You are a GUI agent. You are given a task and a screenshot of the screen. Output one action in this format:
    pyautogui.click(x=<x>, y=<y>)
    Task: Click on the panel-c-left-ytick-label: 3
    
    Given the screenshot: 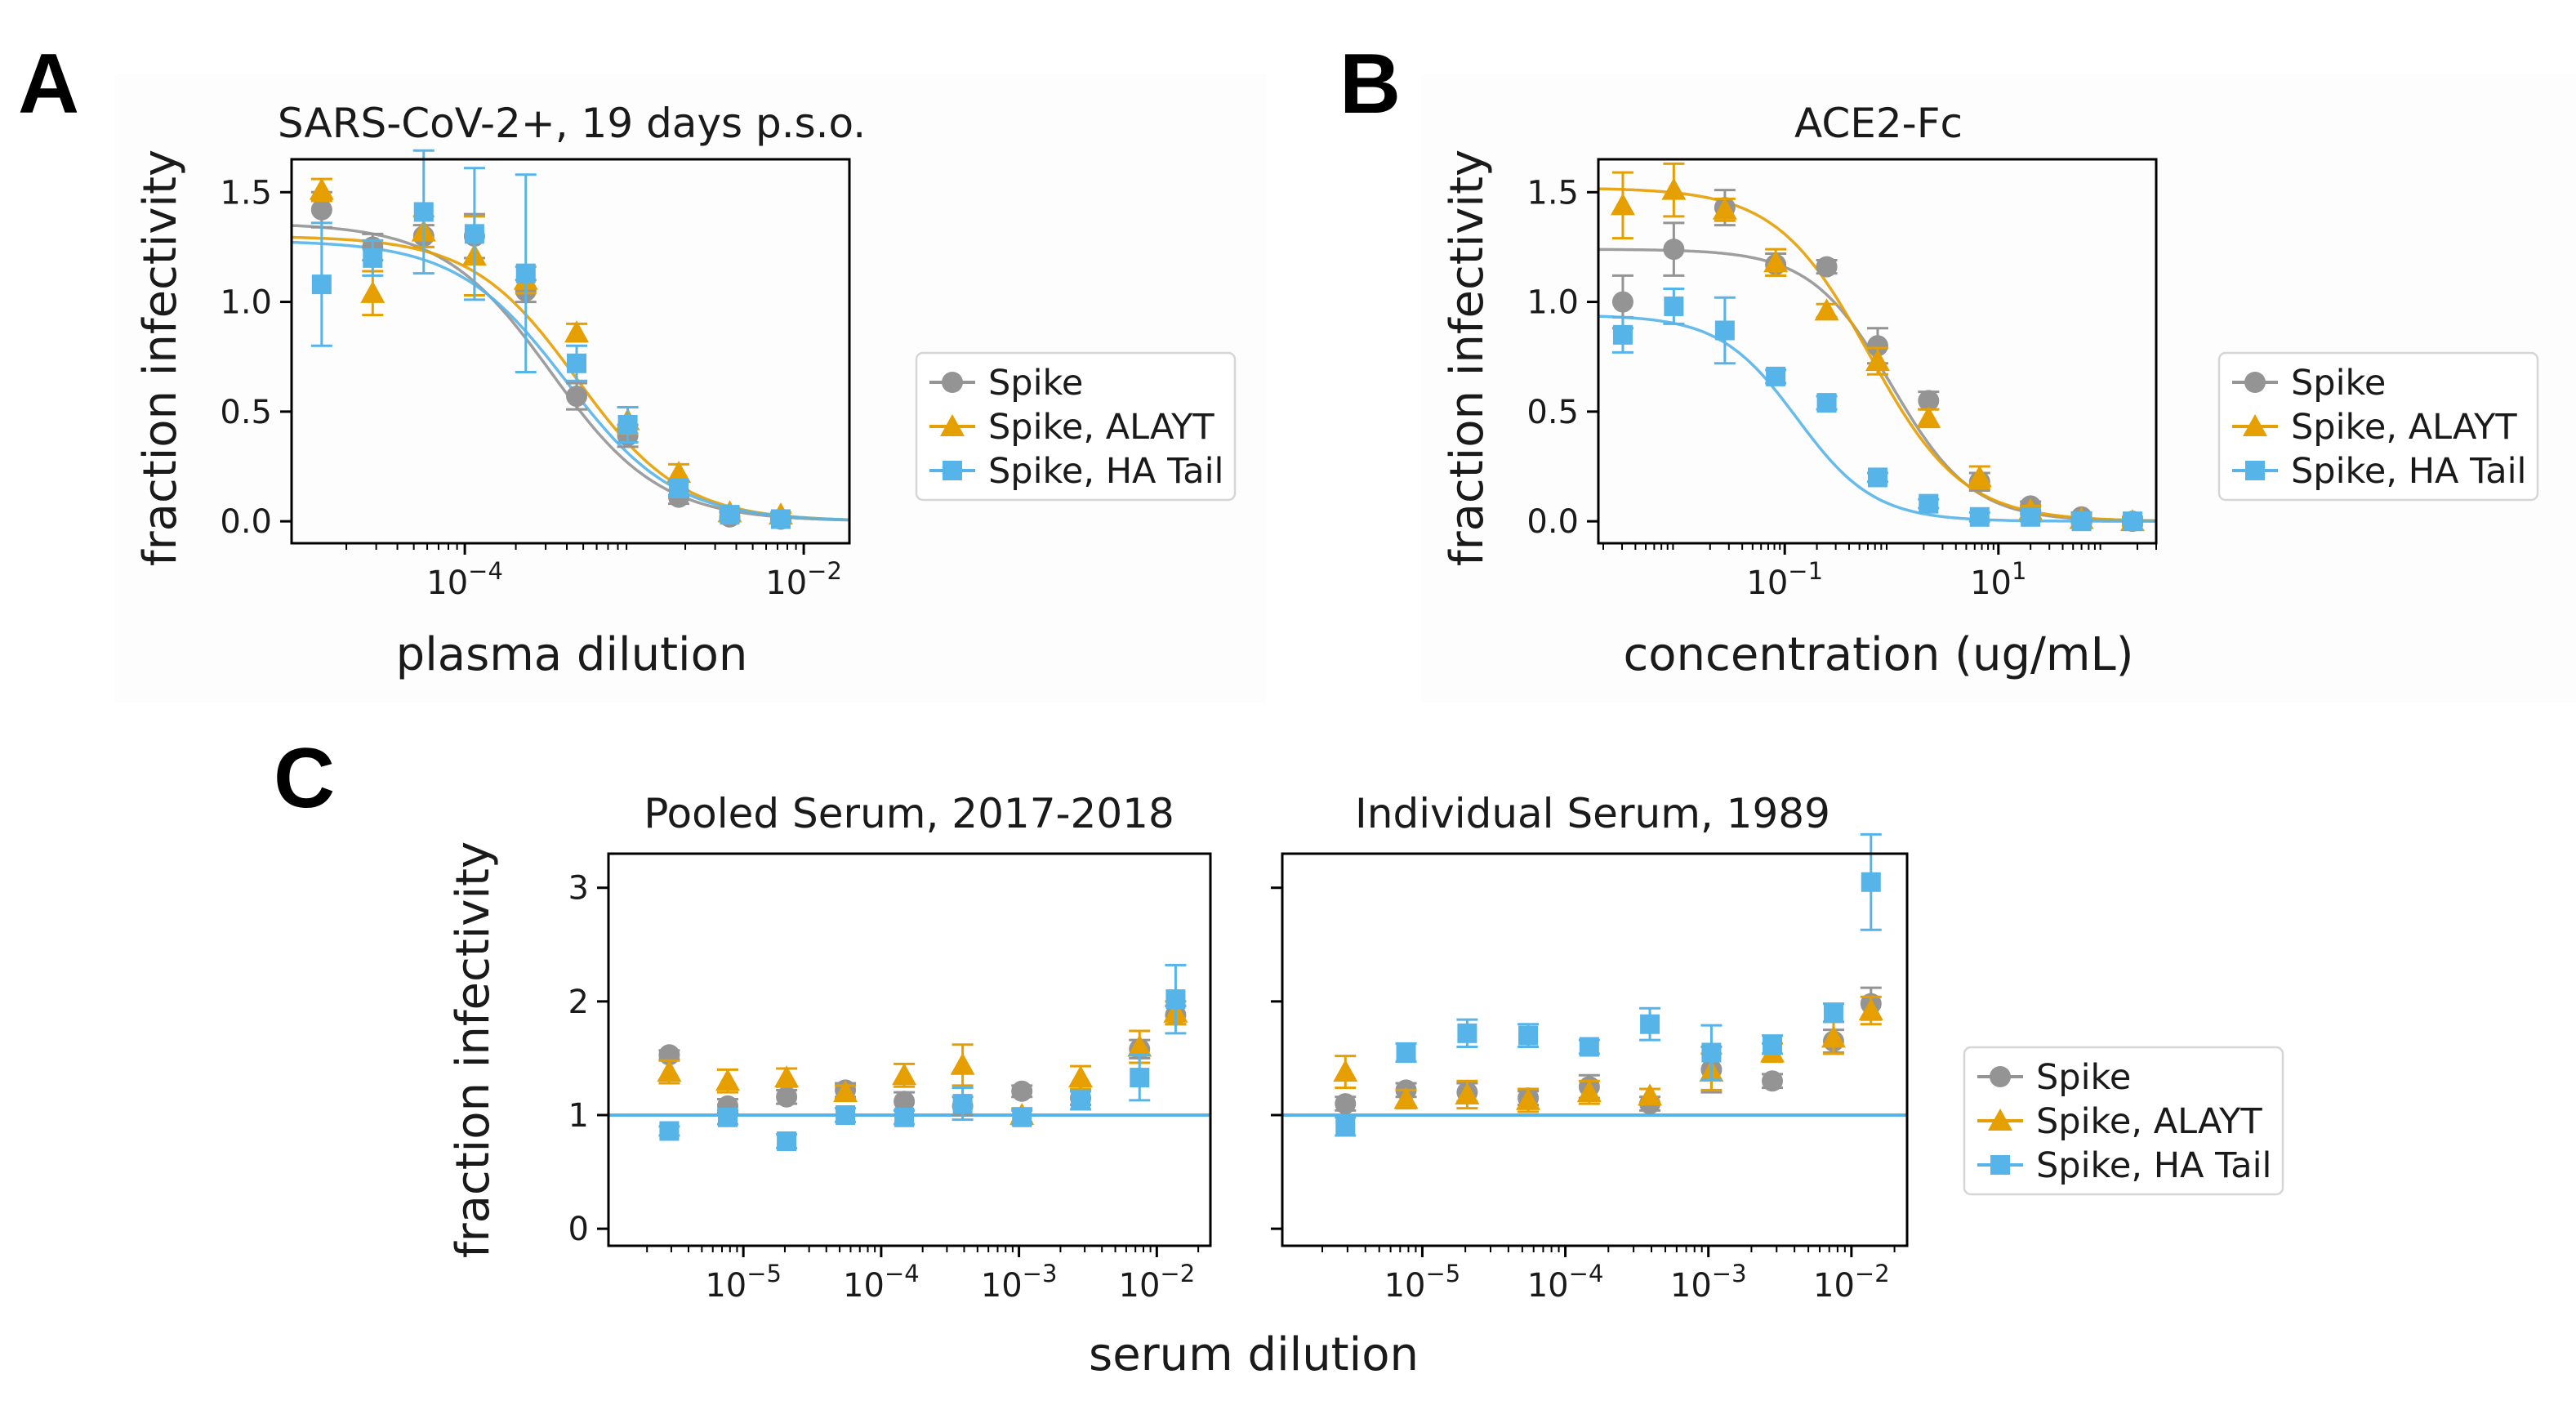 What is the action you would take?
    pyautogui.click(x=578, y=889)
    